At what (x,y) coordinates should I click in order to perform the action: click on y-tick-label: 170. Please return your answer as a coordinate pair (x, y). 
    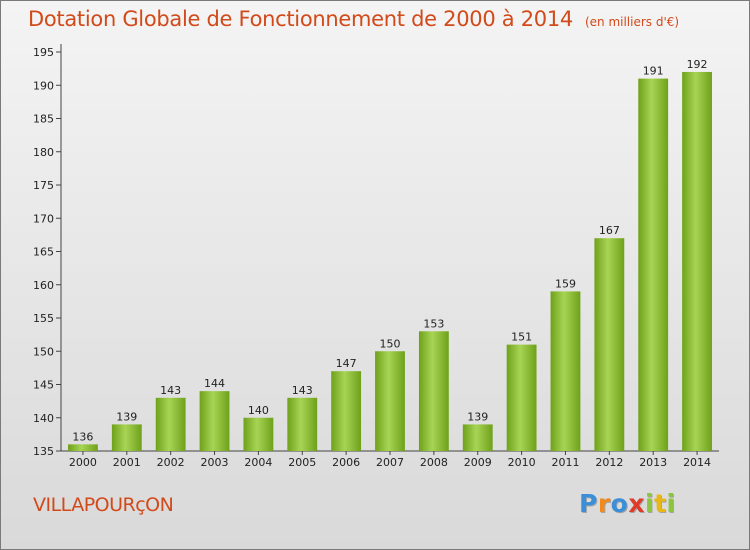
    Looking at the image, I should click on (43, 218).